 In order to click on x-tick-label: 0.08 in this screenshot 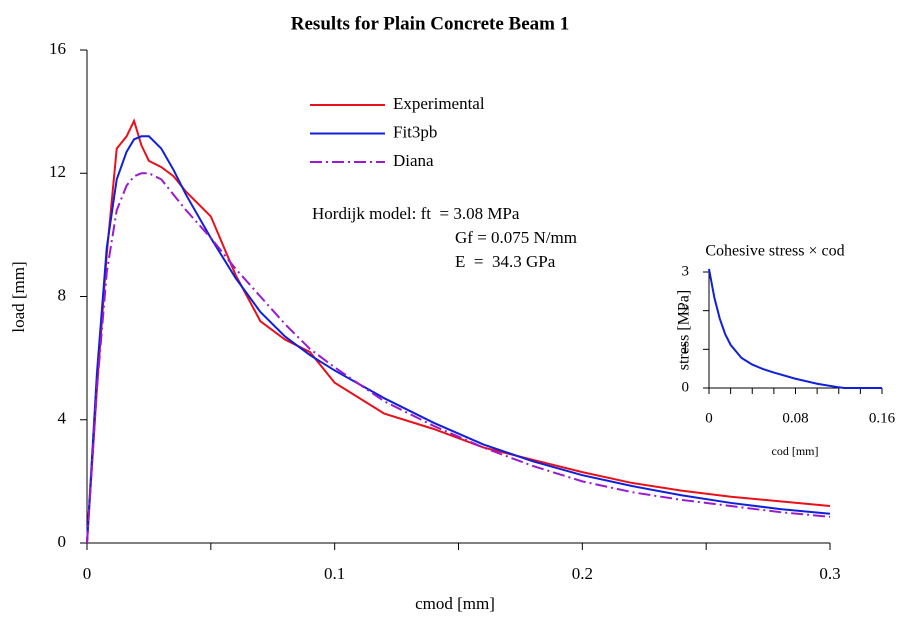, I will do `click(795, 418)`.